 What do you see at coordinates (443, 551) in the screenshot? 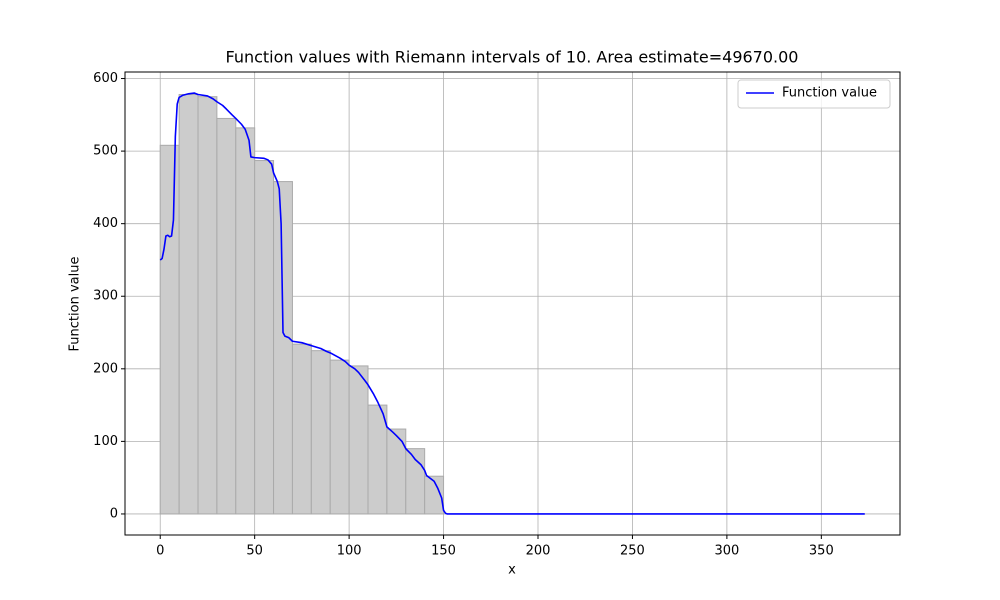
I see `x-tick-label: 150` at bounding box center [443, 551].